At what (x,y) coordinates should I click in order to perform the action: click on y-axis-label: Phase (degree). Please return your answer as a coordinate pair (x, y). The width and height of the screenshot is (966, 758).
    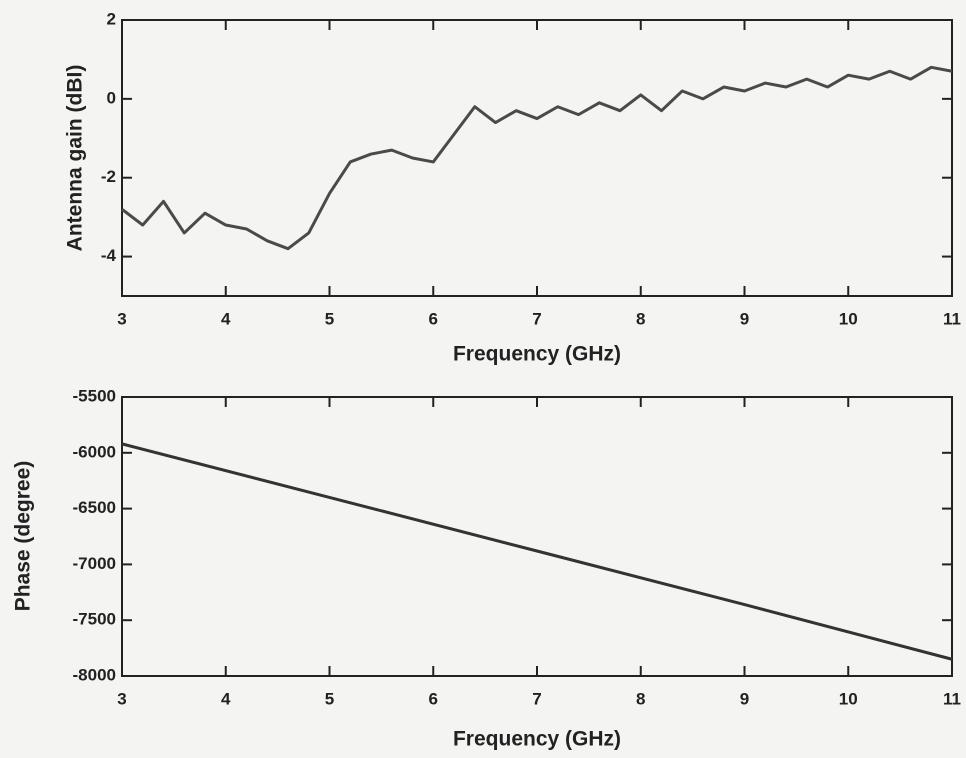
    Looking at the image, I should click on (23, 536).